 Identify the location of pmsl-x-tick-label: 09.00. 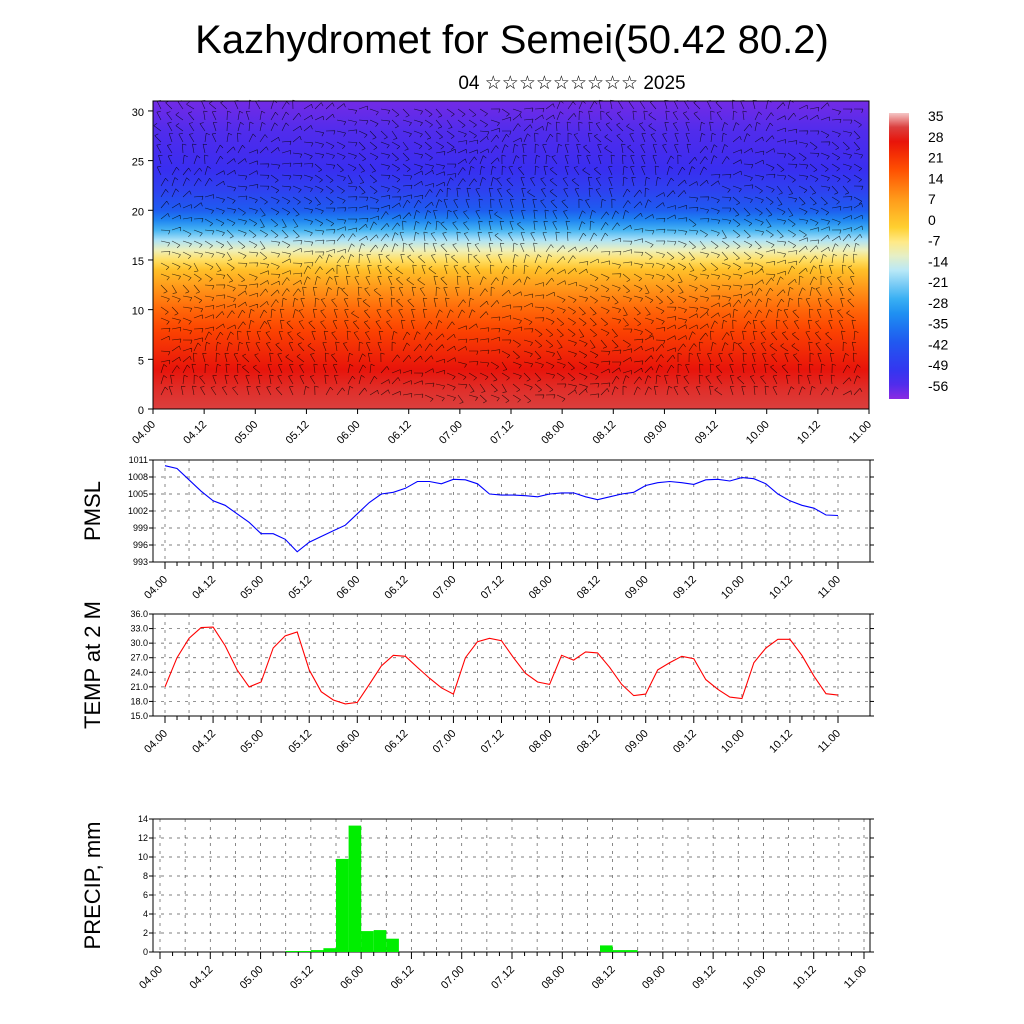
(637, 588).